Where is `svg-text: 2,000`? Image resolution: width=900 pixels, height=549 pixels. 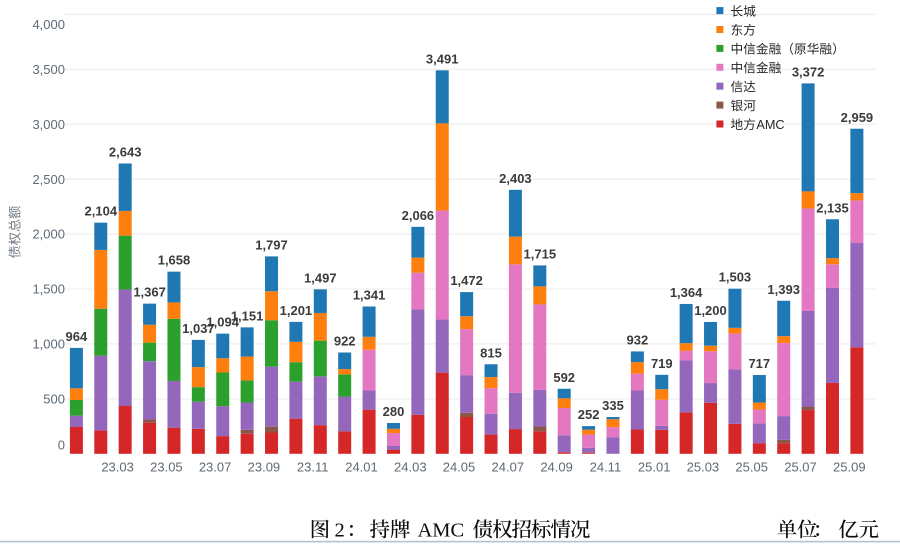 svg-text: 2,000 is located at coordinates (48, 234).